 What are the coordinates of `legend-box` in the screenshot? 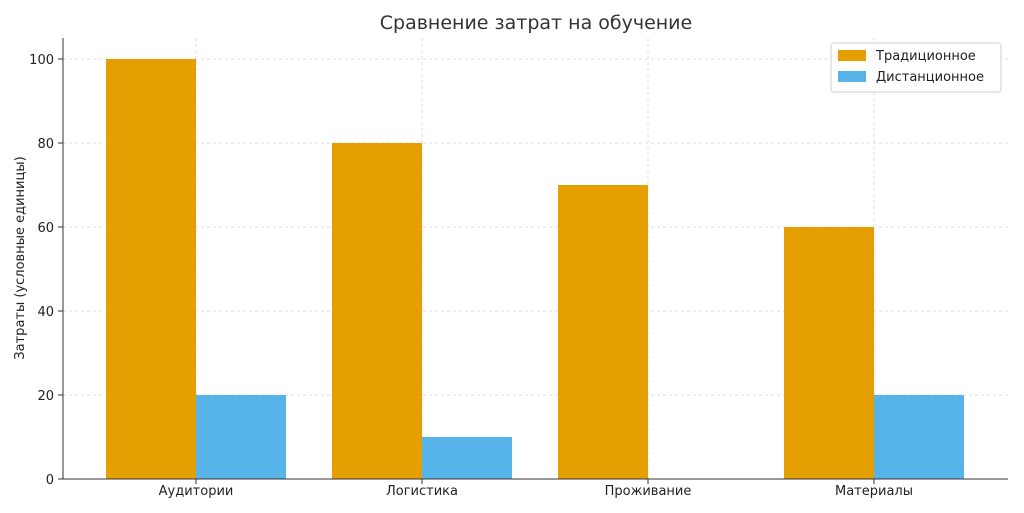 It's located at (916, 67).